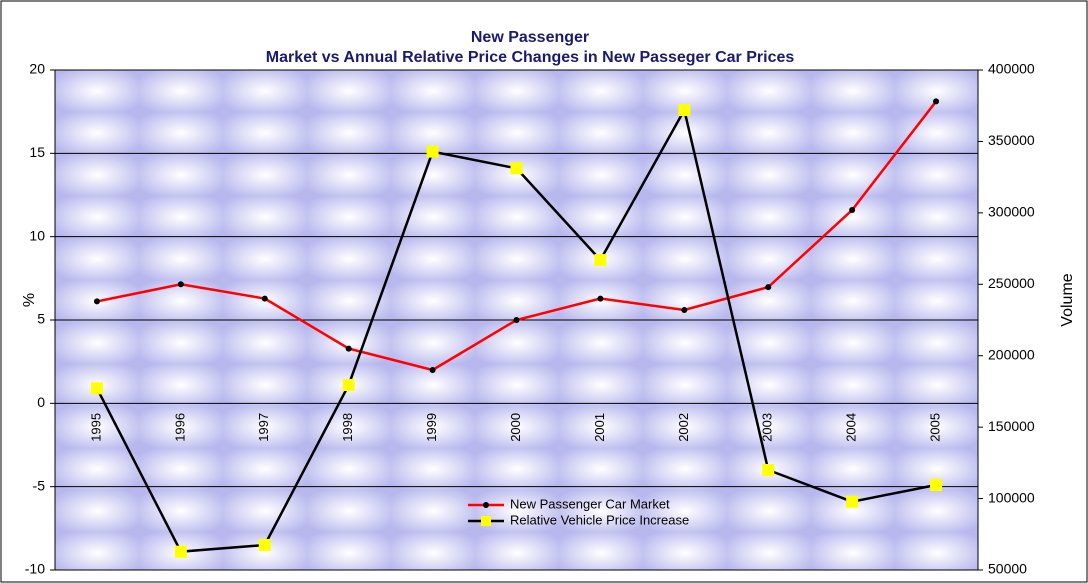 The width and height of the screenshot is (1088, 583). I want to click on y-tick-label: 10, so click(37, 235).